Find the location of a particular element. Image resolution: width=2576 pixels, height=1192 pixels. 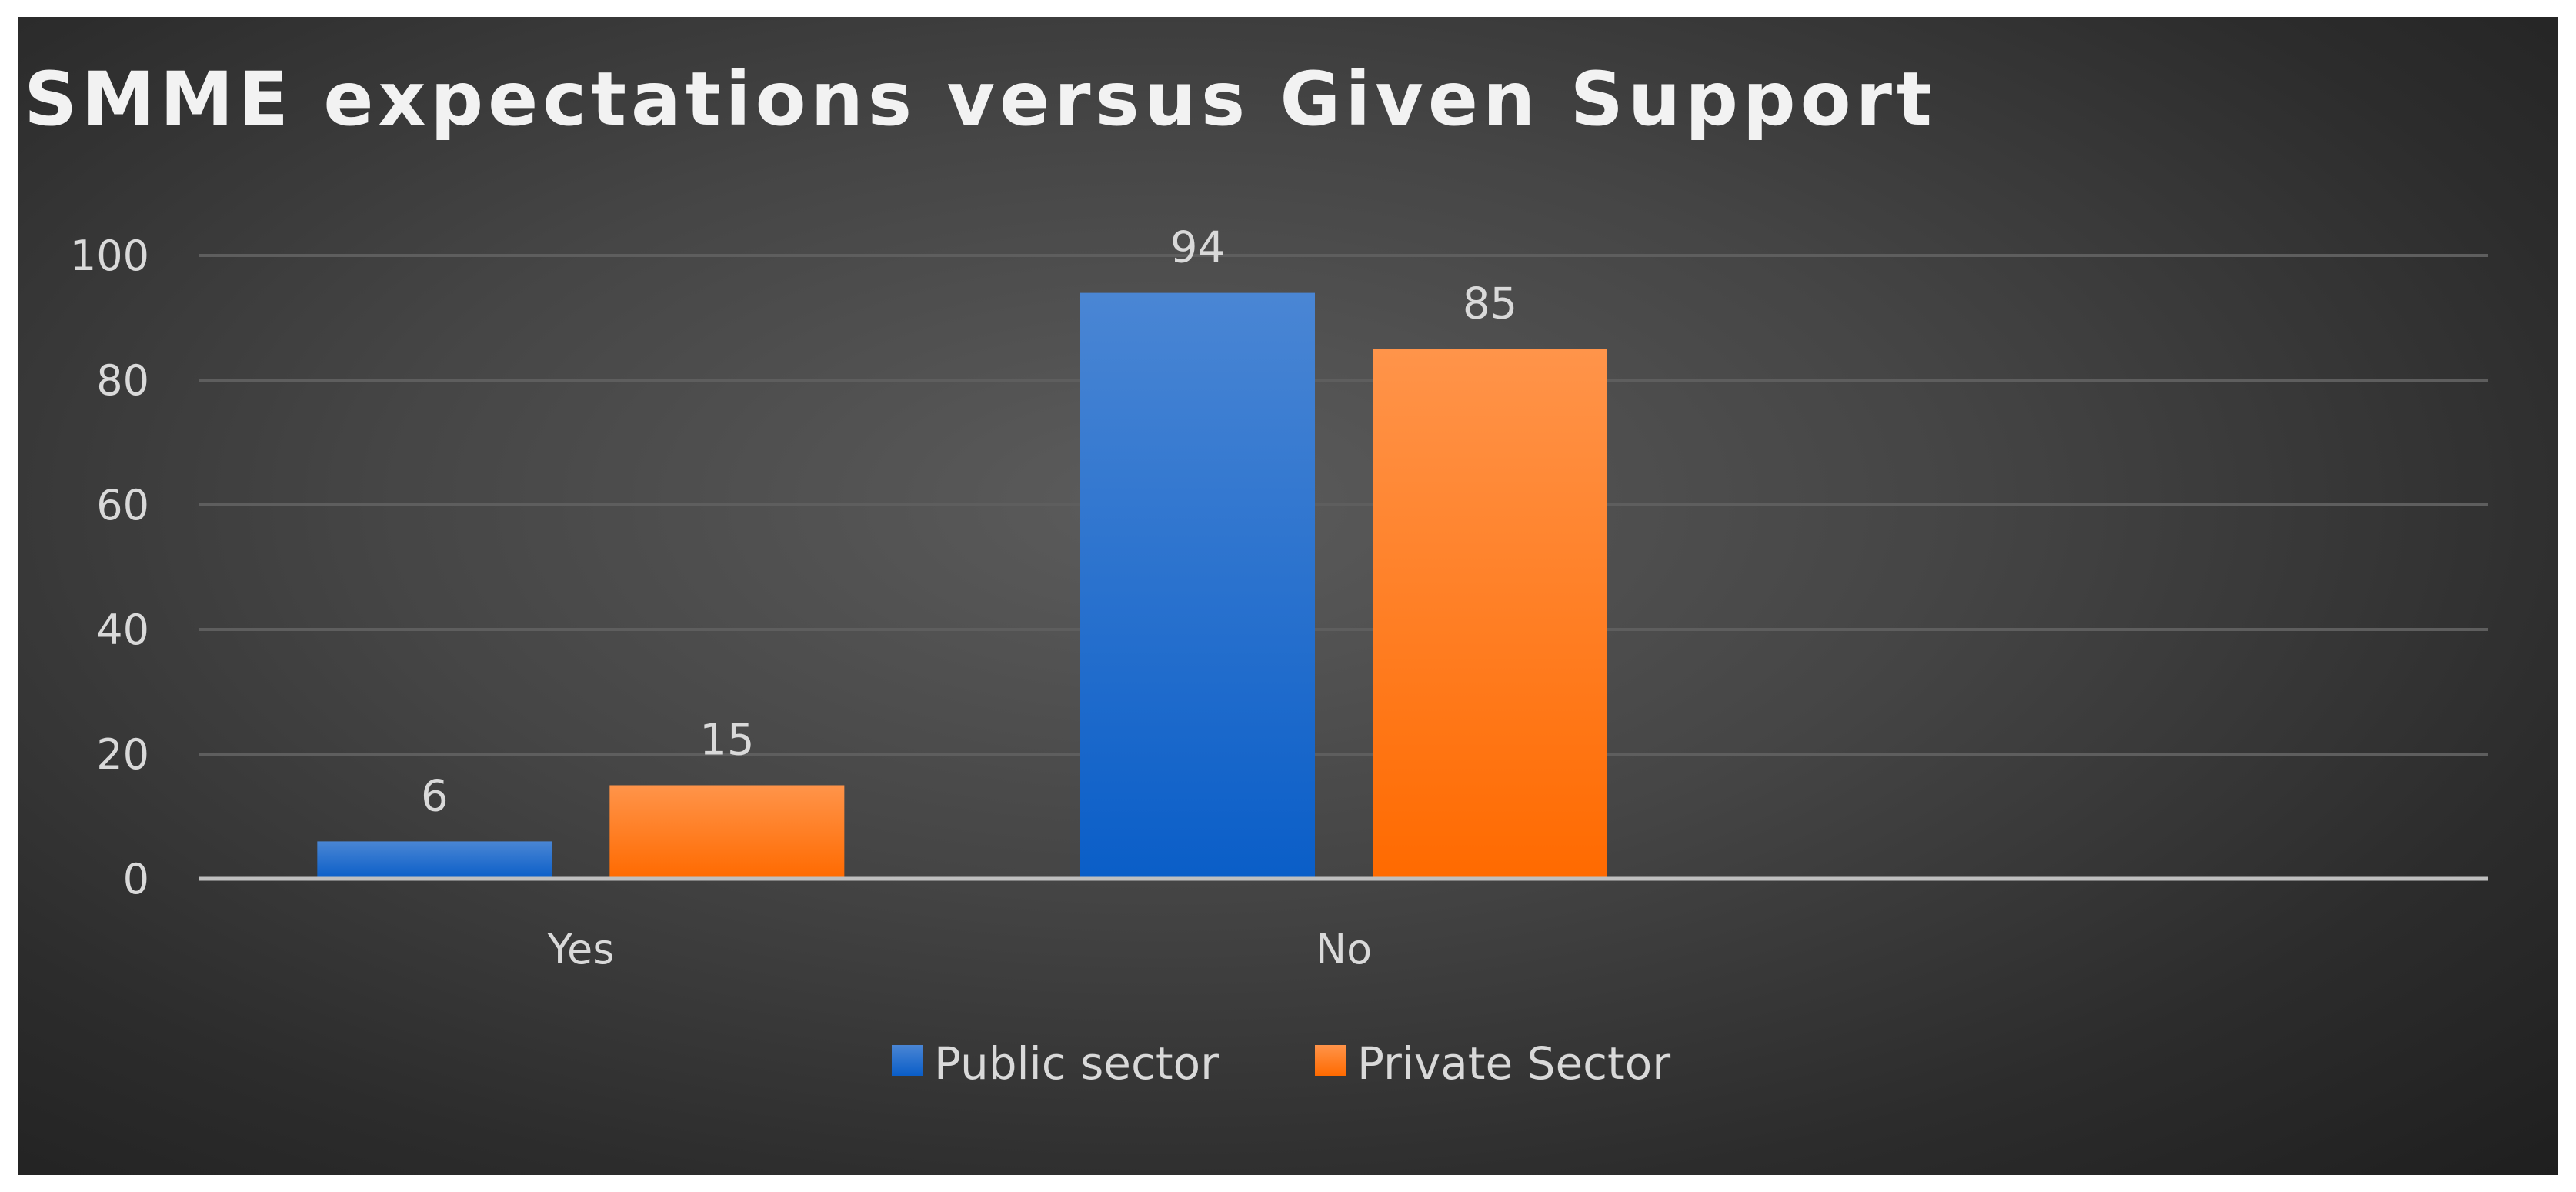

bar-yes-public-sector is located at coordinates (435, 860).